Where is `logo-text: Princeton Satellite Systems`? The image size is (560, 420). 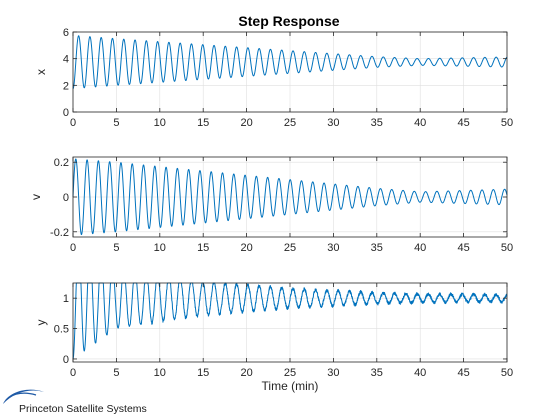 logo-text: Princeton Satellite Systems is located at coordinates (83, 409).